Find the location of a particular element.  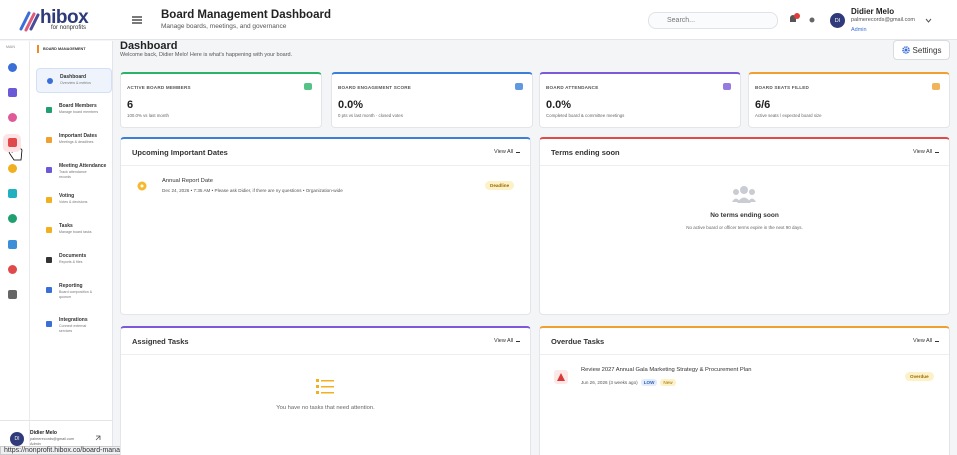

header is located at coordinates (478, 20).